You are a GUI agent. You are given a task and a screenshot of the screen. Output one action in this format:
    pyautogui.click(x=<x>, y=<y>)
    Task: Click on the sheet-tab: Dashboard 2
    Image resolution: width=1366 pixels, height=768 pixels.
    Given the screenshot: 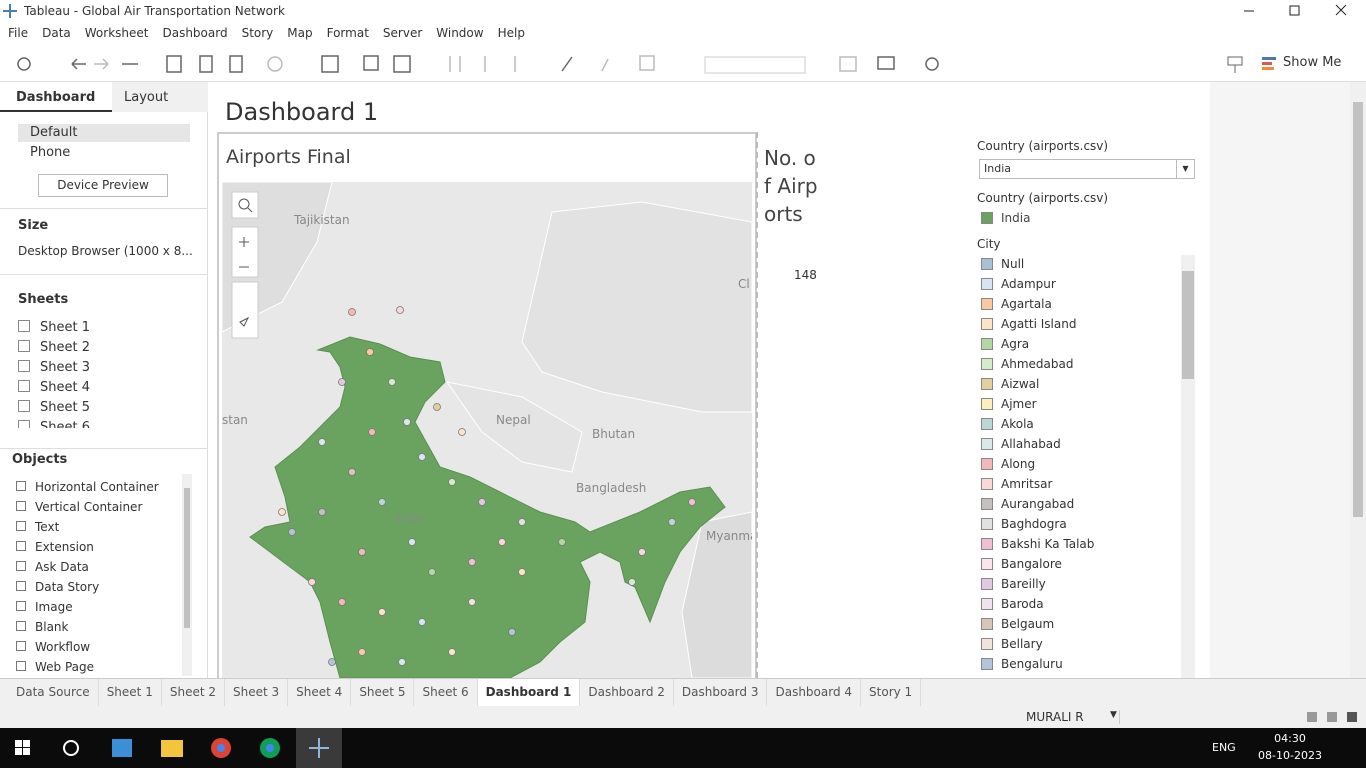 What is the action you would take?
    pyautogui.click(x=627, y=692)
    